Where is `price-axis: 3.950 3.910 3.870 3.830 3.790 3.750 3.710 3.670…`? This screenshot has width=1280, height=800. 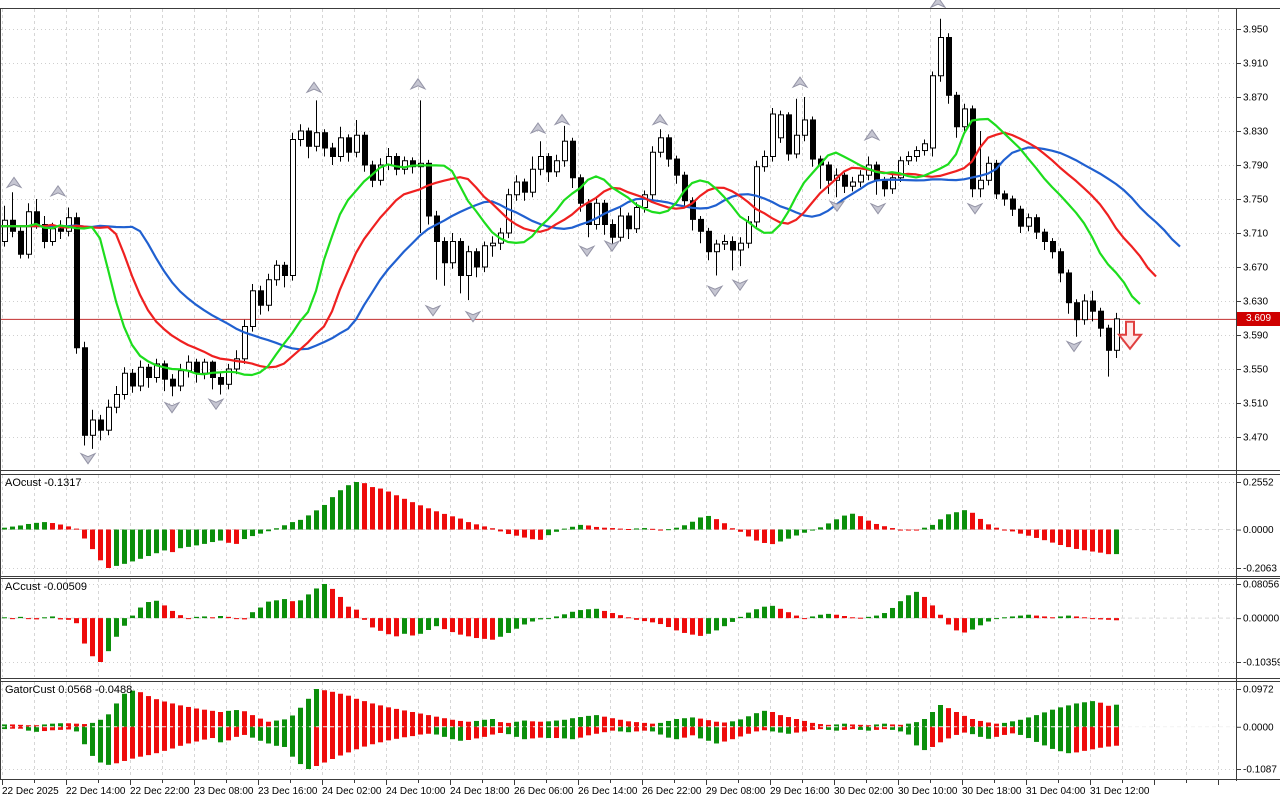 price-axis: 3.950 3.910 3.870 3.830 3.790 3.750 3.710 3.670… is located at coordinates (1258, 400).